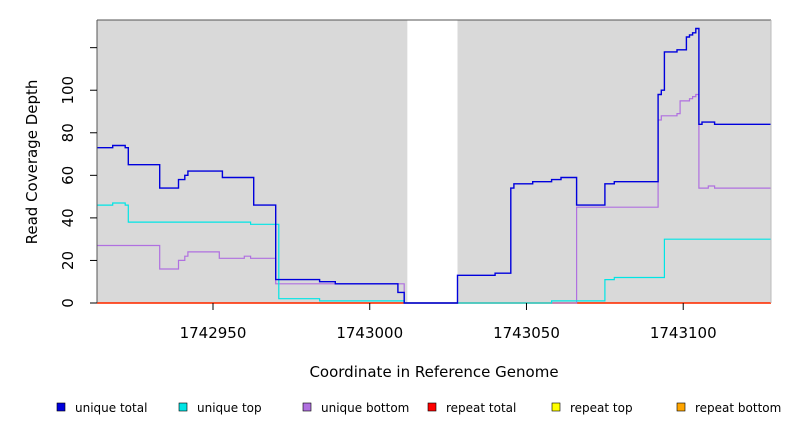 This screenshot has height=436, width=792. What do you see at coordinates (229, 408) in the screenshot?
I see `legend-label: unique top` at bounding box center [229, 408].